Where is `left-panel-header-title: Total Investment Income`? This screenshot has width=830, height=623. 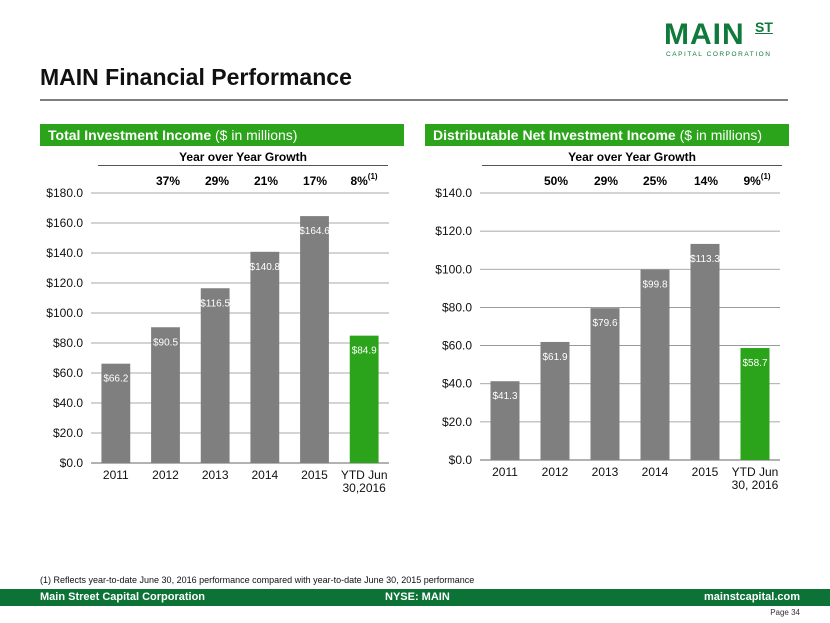 left-panel-header-title: Total Investment Income is located at coordinates (130, 135).